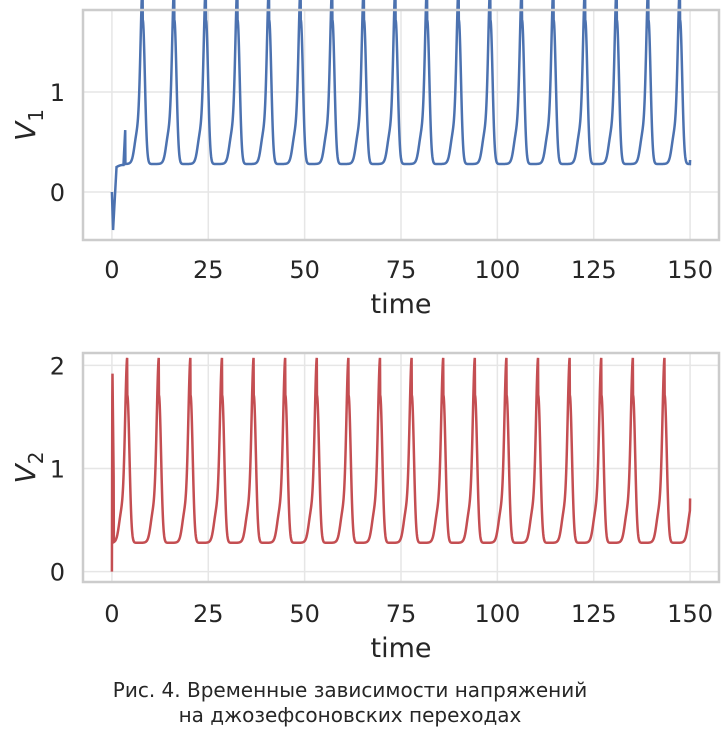 The height and width of the screenshot is (739, 728). Describe the element at coordinates (350, 715) in the screenshot. I see `caption-line-2: на джозефсоновских переходах` at that location.